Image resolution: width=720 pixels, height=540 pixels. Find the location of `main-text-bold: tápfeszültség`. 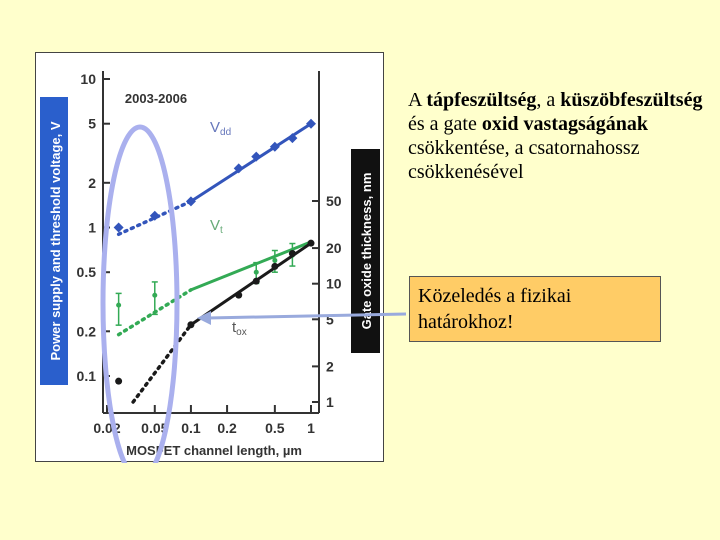

main-text-bold: tápfeszültség is located at coordinates (481, 100).